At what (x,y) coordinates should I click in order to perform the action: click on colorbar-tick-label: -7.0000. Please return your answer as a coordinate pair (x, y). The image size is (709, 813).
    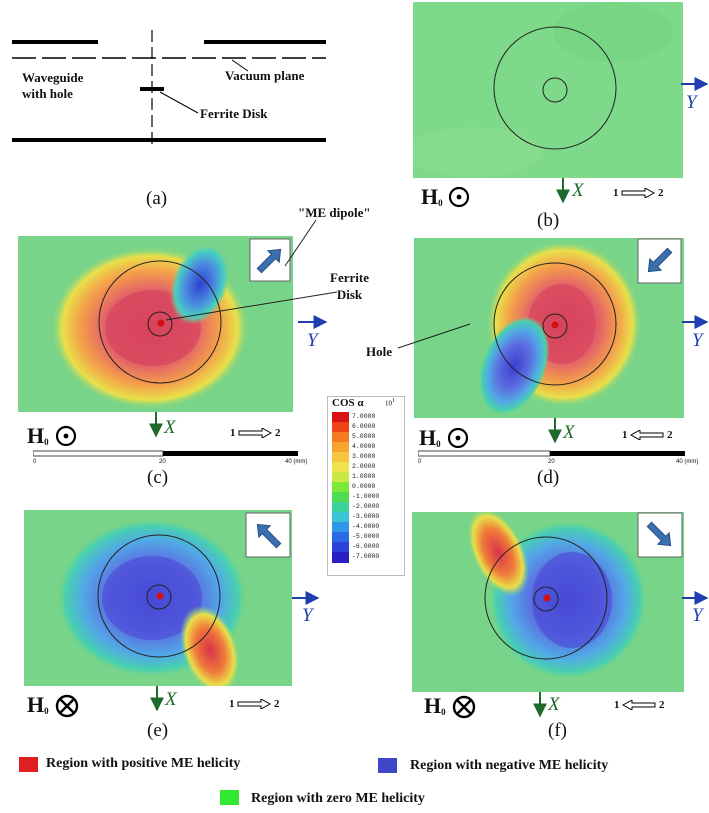
    Looking at the image, I should click on (366, 556).